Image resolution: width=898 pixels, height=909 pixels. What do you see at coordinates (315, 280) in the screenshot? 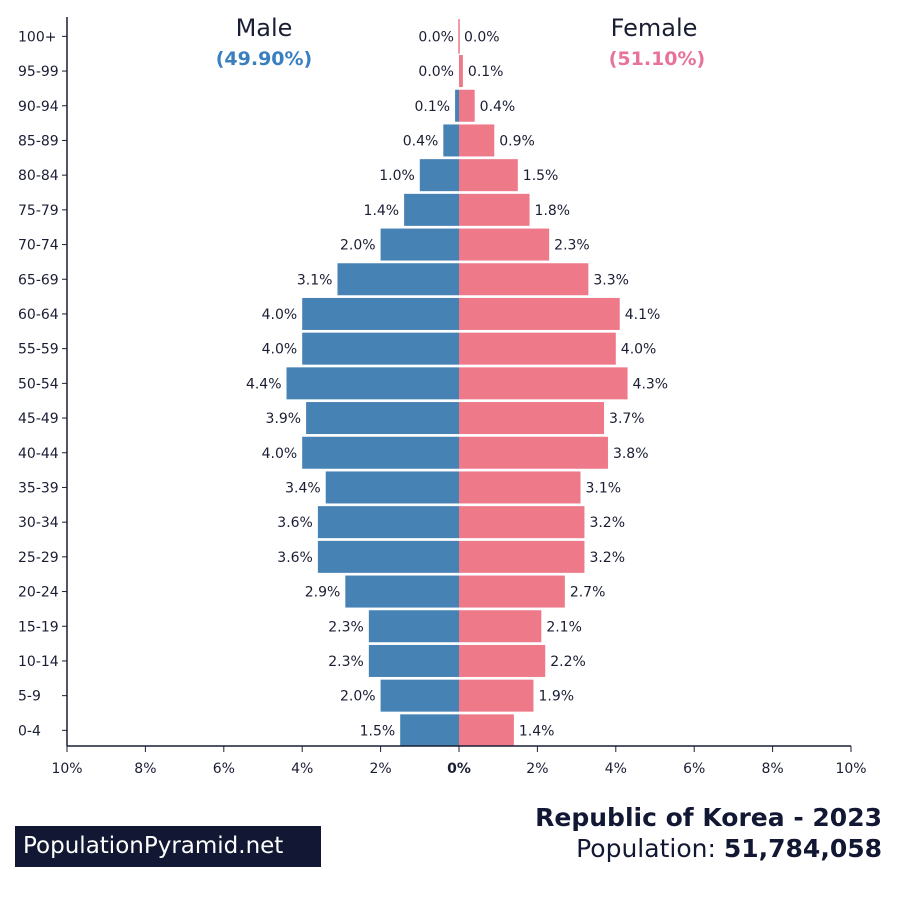
I see `male-value-65-69: 3.1%` at bounding box center [315, 280].